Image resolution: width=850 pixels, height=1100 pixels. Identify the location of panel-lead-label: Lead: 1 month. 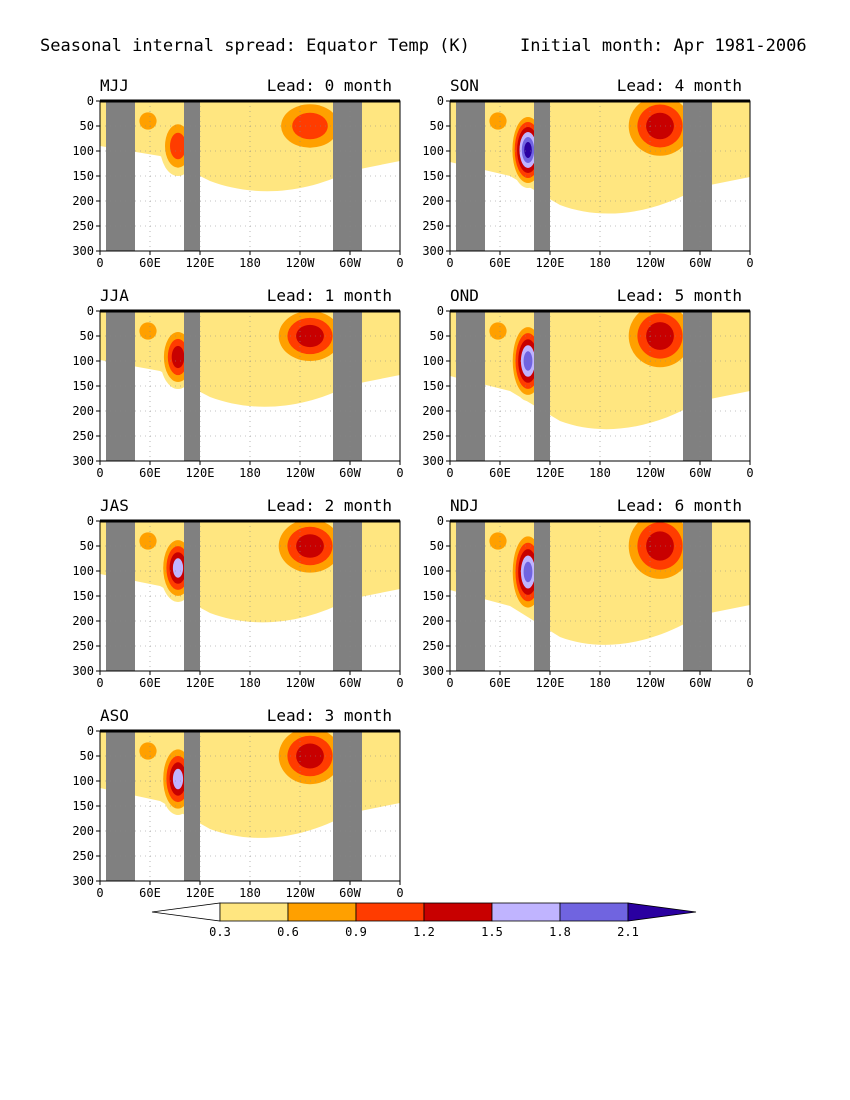
(329, 295).